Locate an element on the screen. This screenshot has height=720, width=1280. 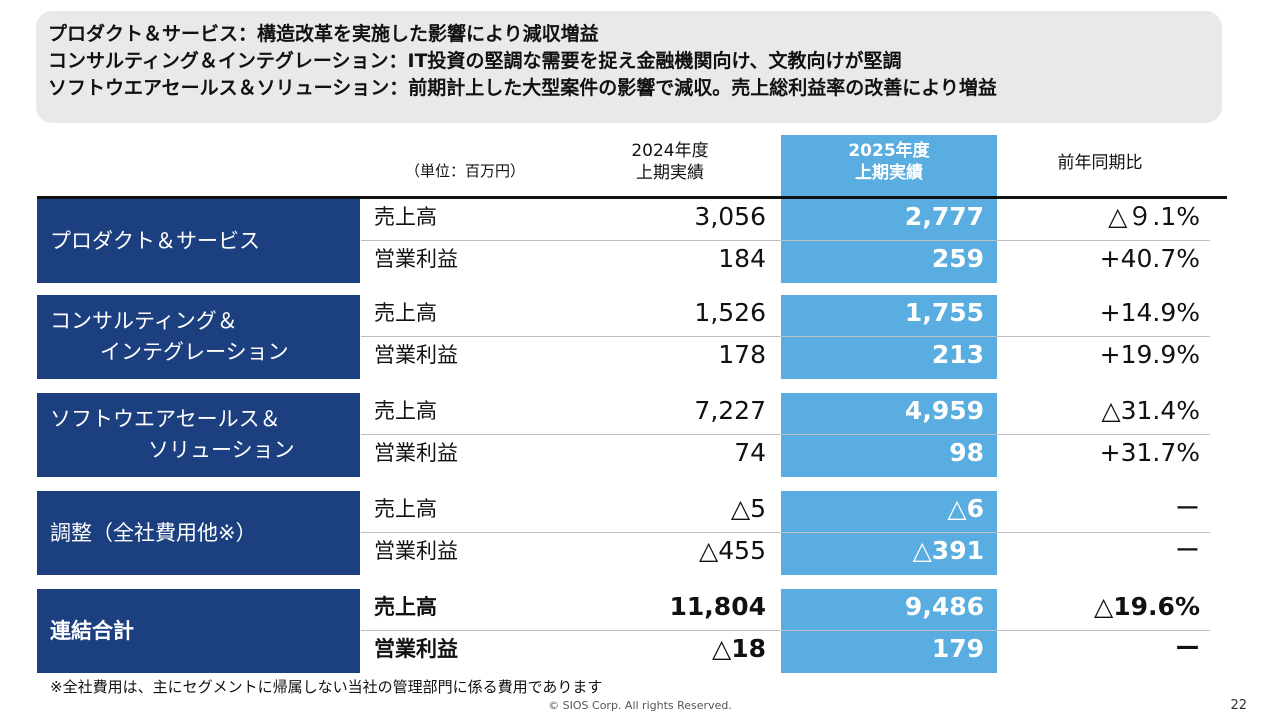
header-prev-year-line2: 上期実績 is located at coordinates (670, 173).